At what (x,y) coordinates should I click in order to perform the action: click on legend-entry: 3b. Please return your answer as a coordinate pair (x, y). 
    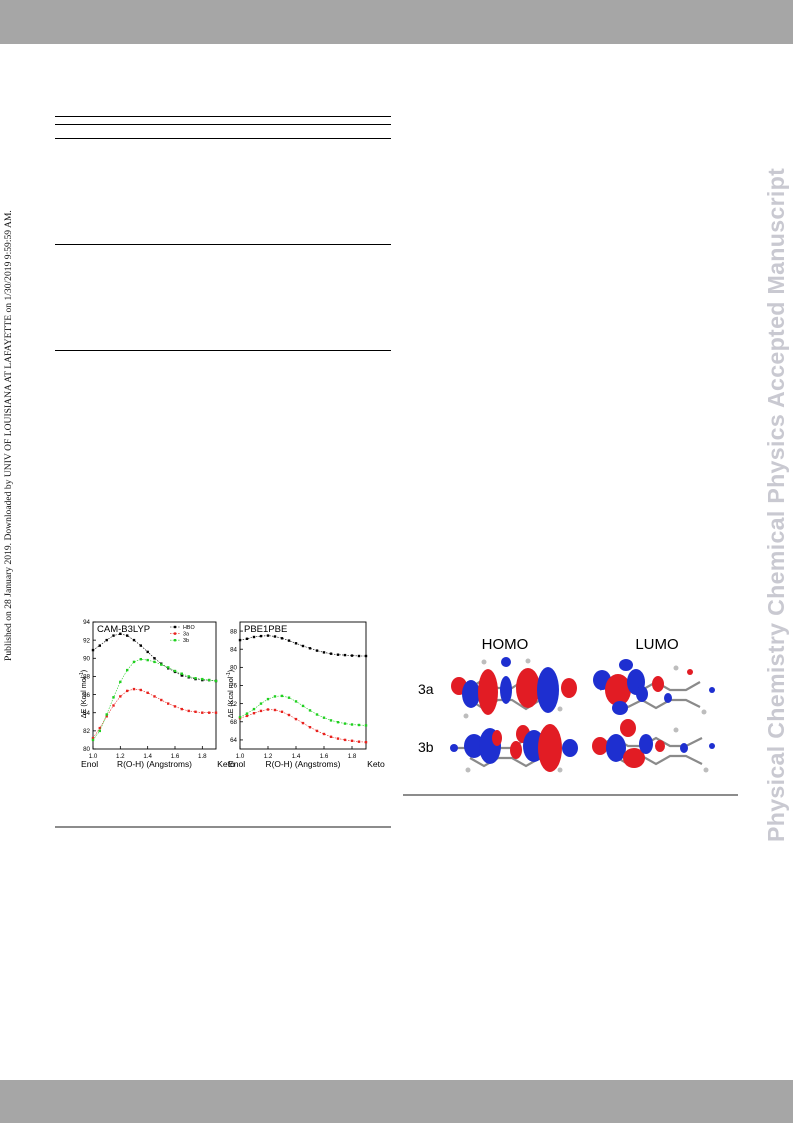
    Looking at the image, I should click on (186, 641).